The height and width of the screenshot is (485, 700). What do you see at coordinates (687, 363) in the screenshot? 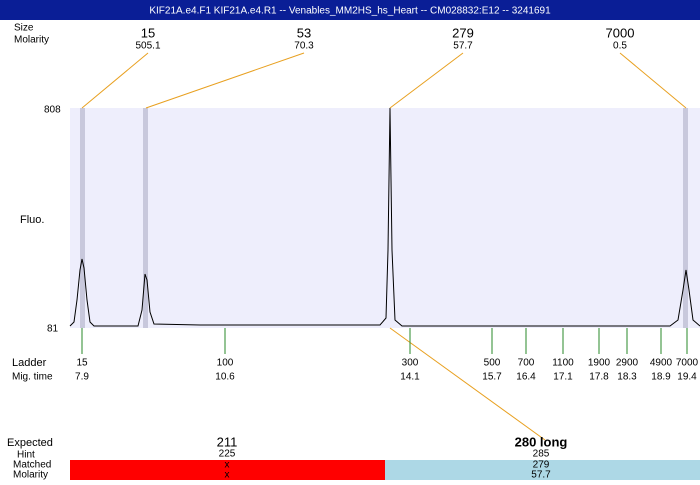
I see `ladder-size: 7000` at bounding box center [687, 363].